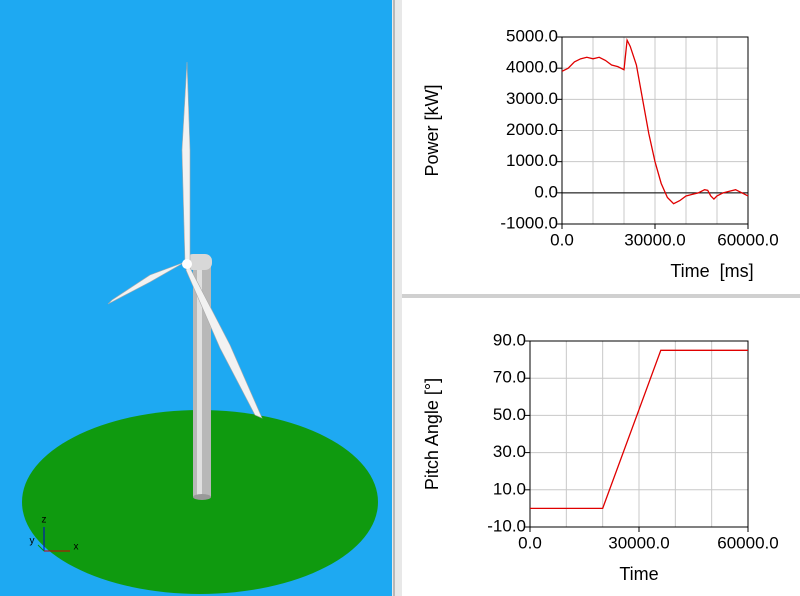  Describe the element at coordinates (532, 67) in the screenshot. I see `y-tick-label: 4000.0` at that location.